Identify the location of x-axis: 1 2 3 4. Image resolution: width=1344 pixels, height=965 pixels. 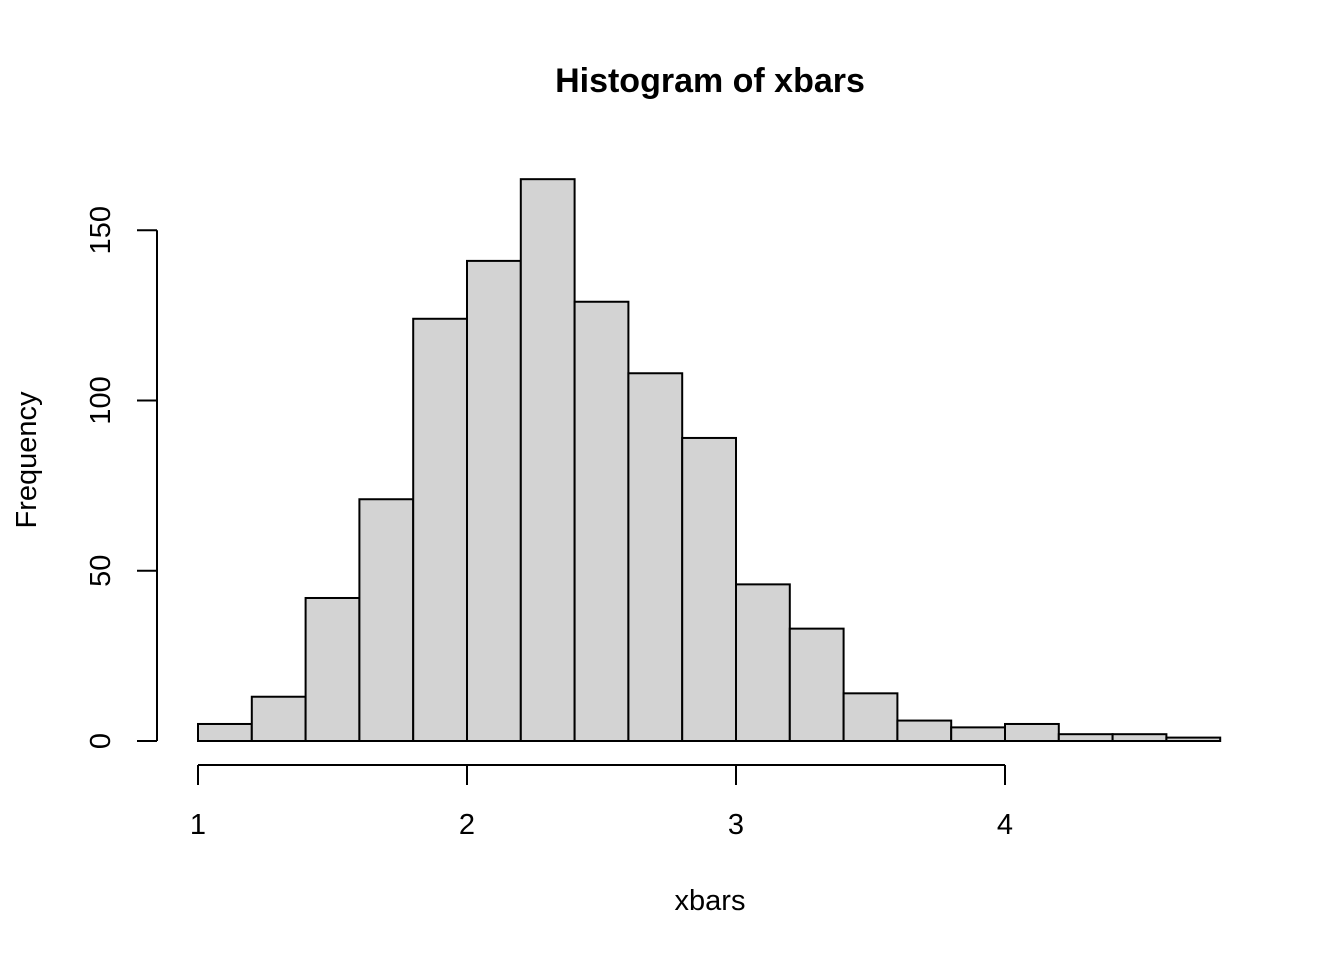
(601, 802).